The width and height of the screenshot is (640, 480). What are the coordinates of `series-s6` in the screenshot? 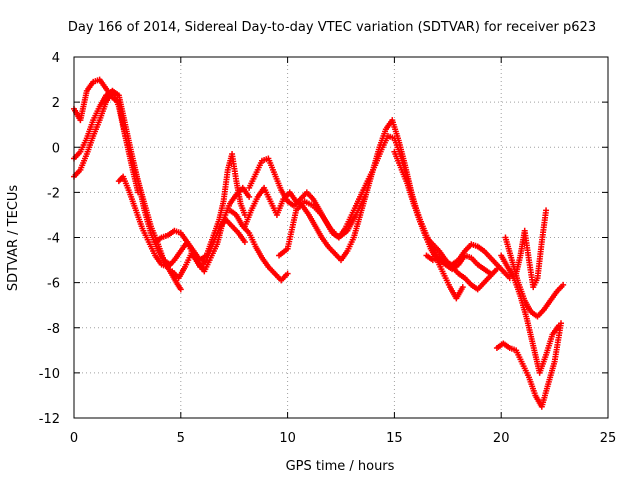 It's located at (211, 233).